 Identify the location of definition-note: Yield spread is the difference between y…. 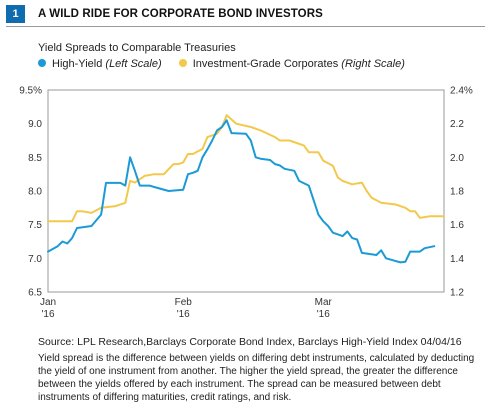
(256, 378).